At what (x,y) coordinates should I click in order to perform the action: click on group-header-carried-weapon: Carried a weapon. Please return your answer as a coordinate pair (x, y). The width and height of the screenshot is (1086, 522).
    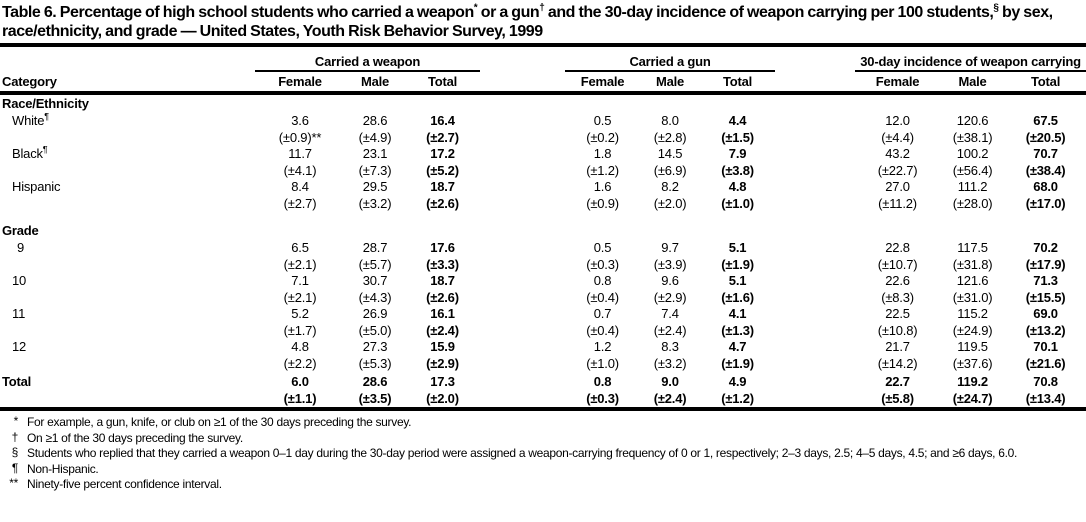
    Looking at the image, I should click on (368, 59).